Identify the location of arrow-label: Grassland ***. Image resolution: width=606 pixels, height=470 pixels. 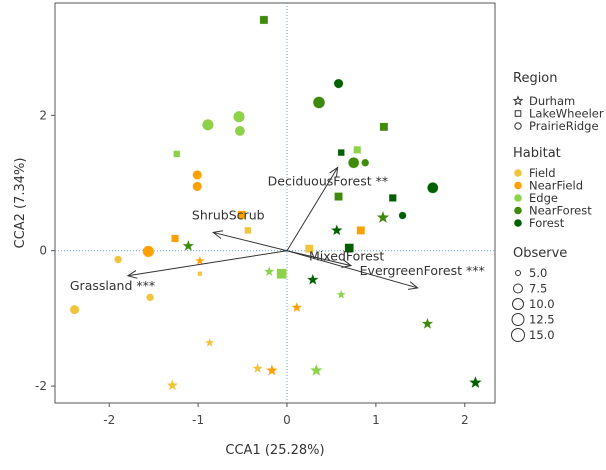
(112, 285).